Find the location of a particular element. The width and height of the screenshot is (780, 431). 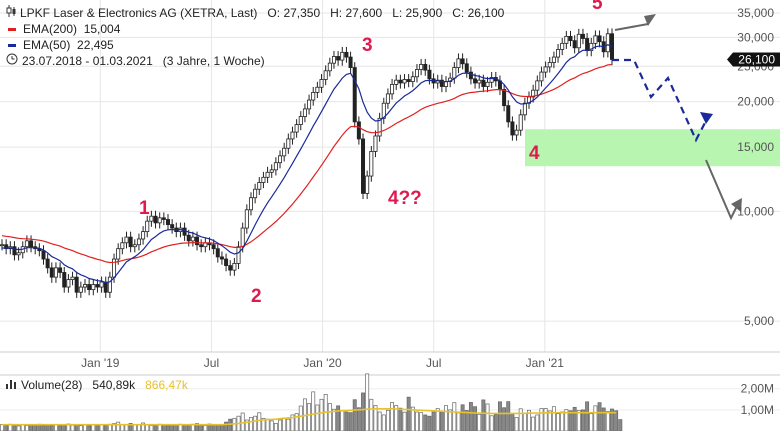

support-zone-rect is located at coordinates (652, 148).